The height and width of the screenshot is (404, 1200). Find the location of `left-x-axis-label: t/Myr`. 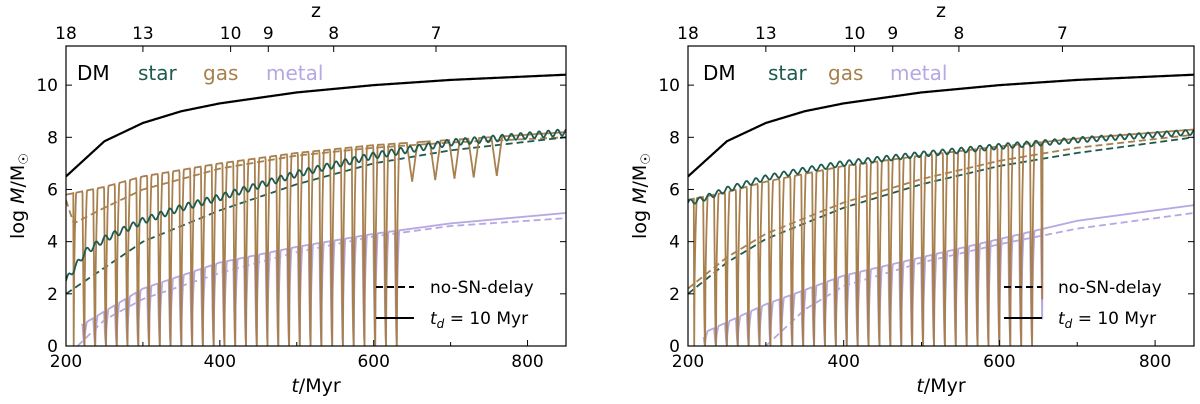

left-x-axis-label: t/Myr is located at coordinates (315, 386).